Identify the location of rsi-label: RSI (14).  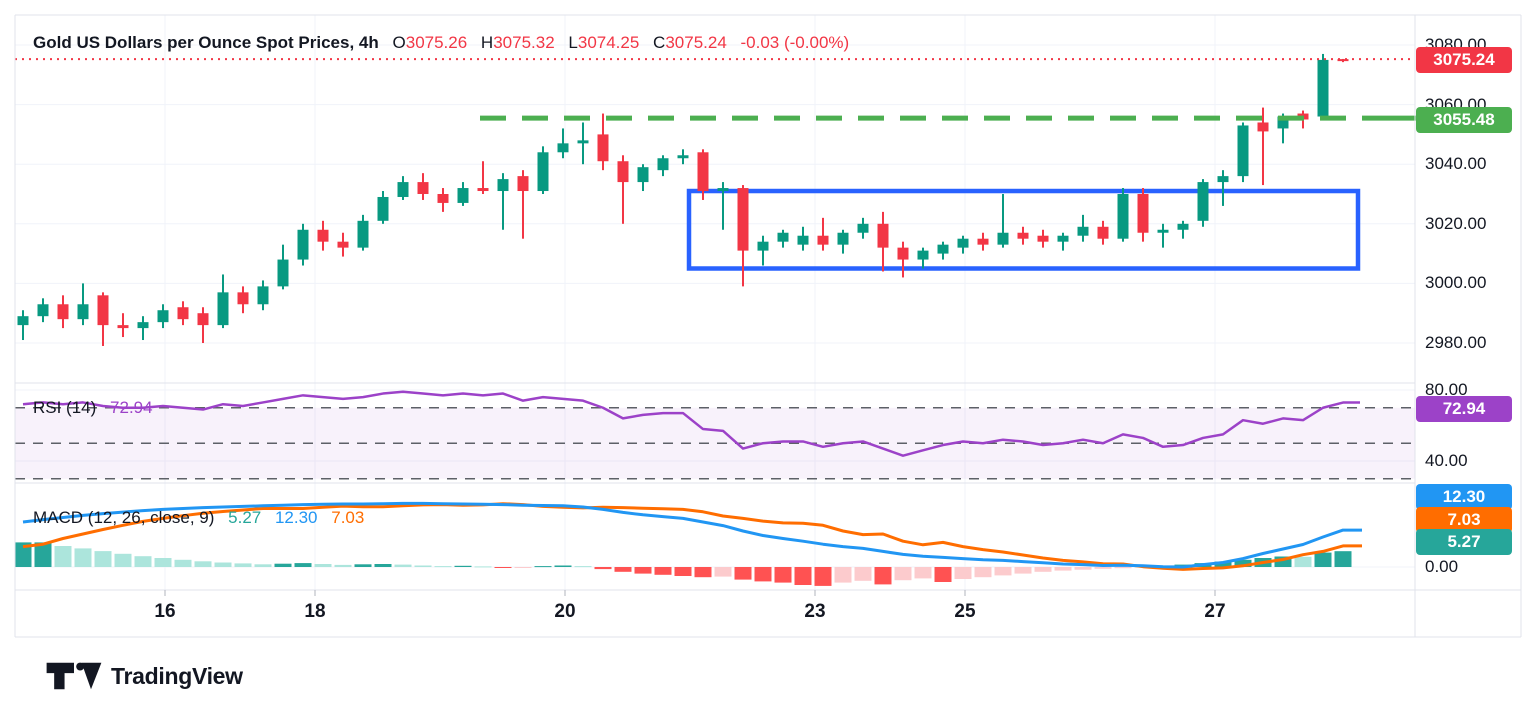
(65, 407).